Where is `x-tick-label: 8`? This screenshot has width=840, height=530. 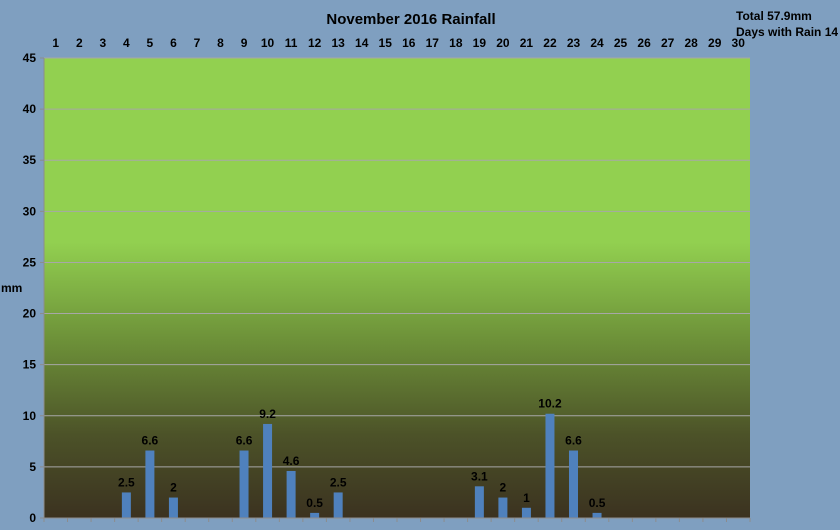 x-tick-label: 8 is located at coordinates (220, 43).